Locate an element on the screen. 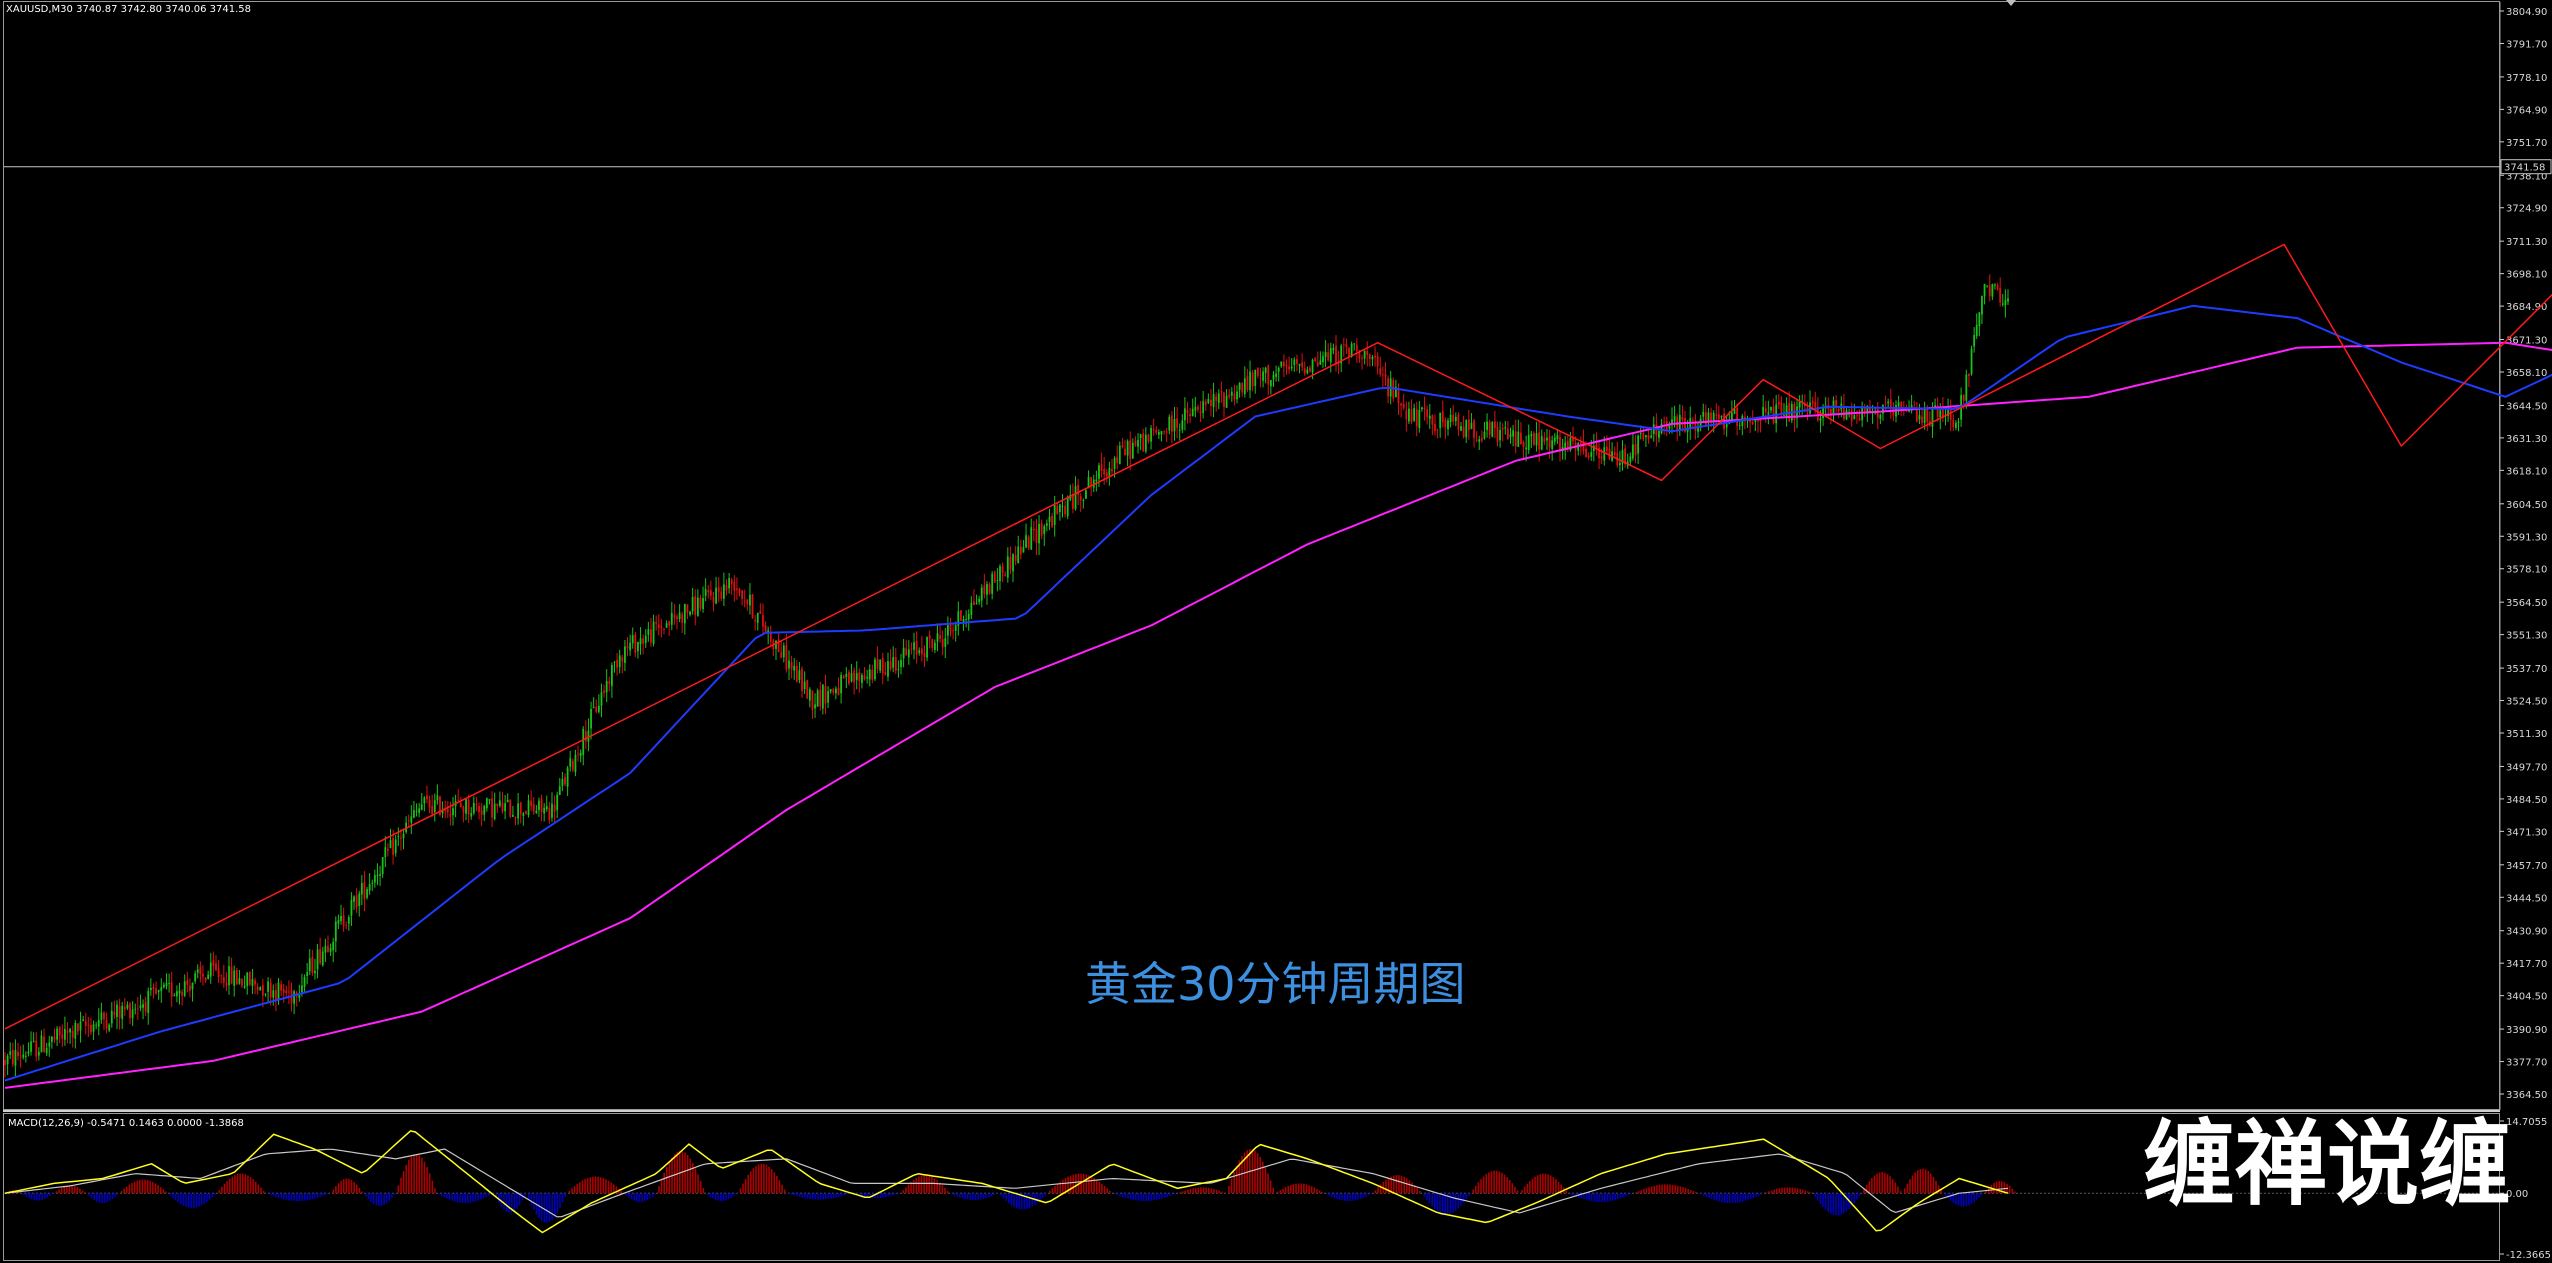  price-tick-label: 3484.50 is located at coordinates (2526, 800).